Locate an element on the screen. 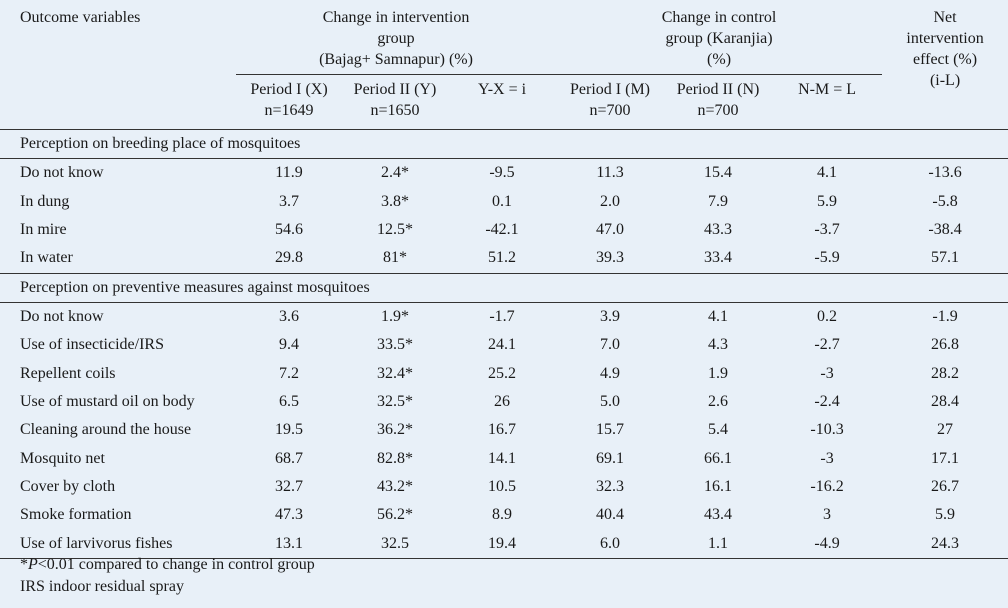 This screenshot has height=608, width=1008. table-cell: 7.0 is located at coordinates (610, 345).